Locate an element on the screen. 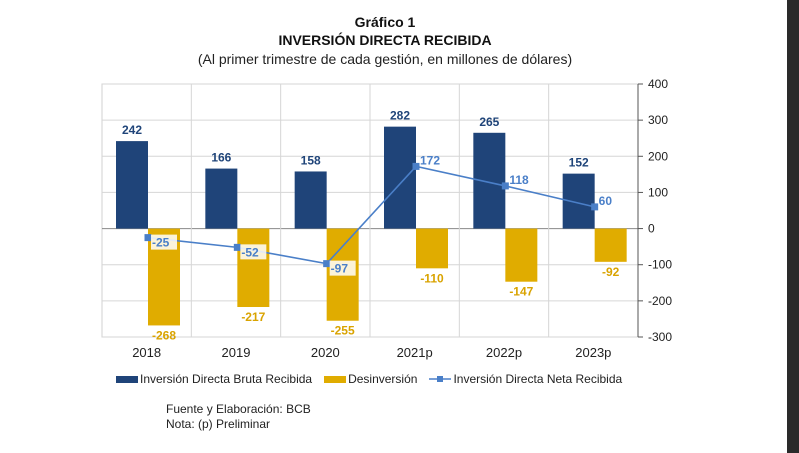 Image resolution: width=799 pixels, height=453 pixels. x-tick-label: 2019 is located at coordinates (236, 352).